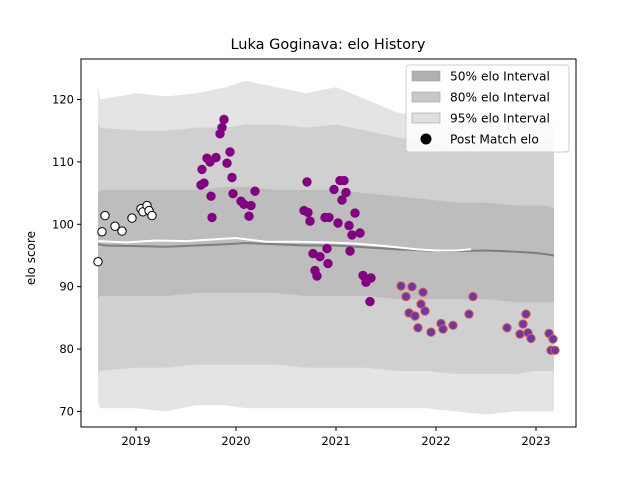 The width and height of the screenshot is (640, 480). I want to click on legend-box, so click(487, 108).